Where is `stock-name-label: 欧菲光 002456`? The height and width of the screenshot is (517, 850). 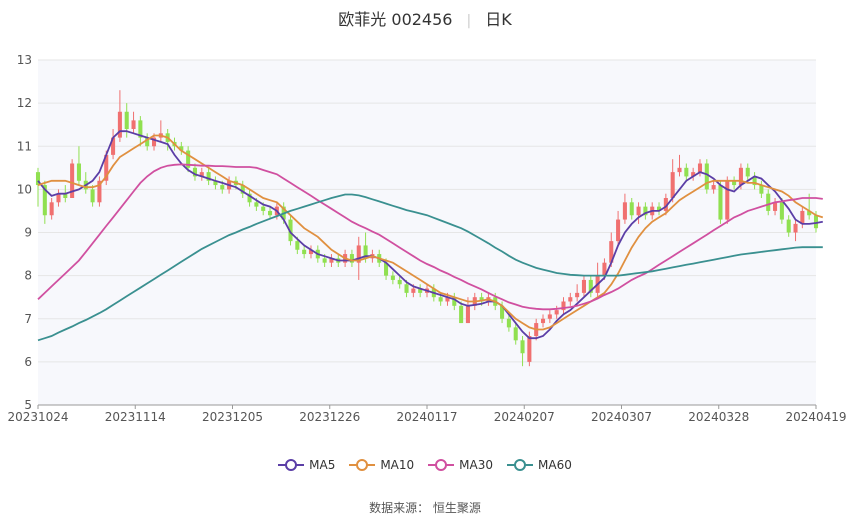 stock-name-label: 欧菲光 002456 is located at coordinates (395, 19).